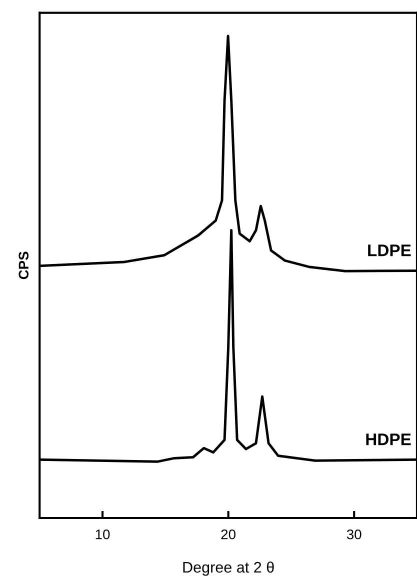  What do you see at coordinates (389, 250) in the screenshot?
I see `series-label: LDPE` at bounding box center [389, 250].